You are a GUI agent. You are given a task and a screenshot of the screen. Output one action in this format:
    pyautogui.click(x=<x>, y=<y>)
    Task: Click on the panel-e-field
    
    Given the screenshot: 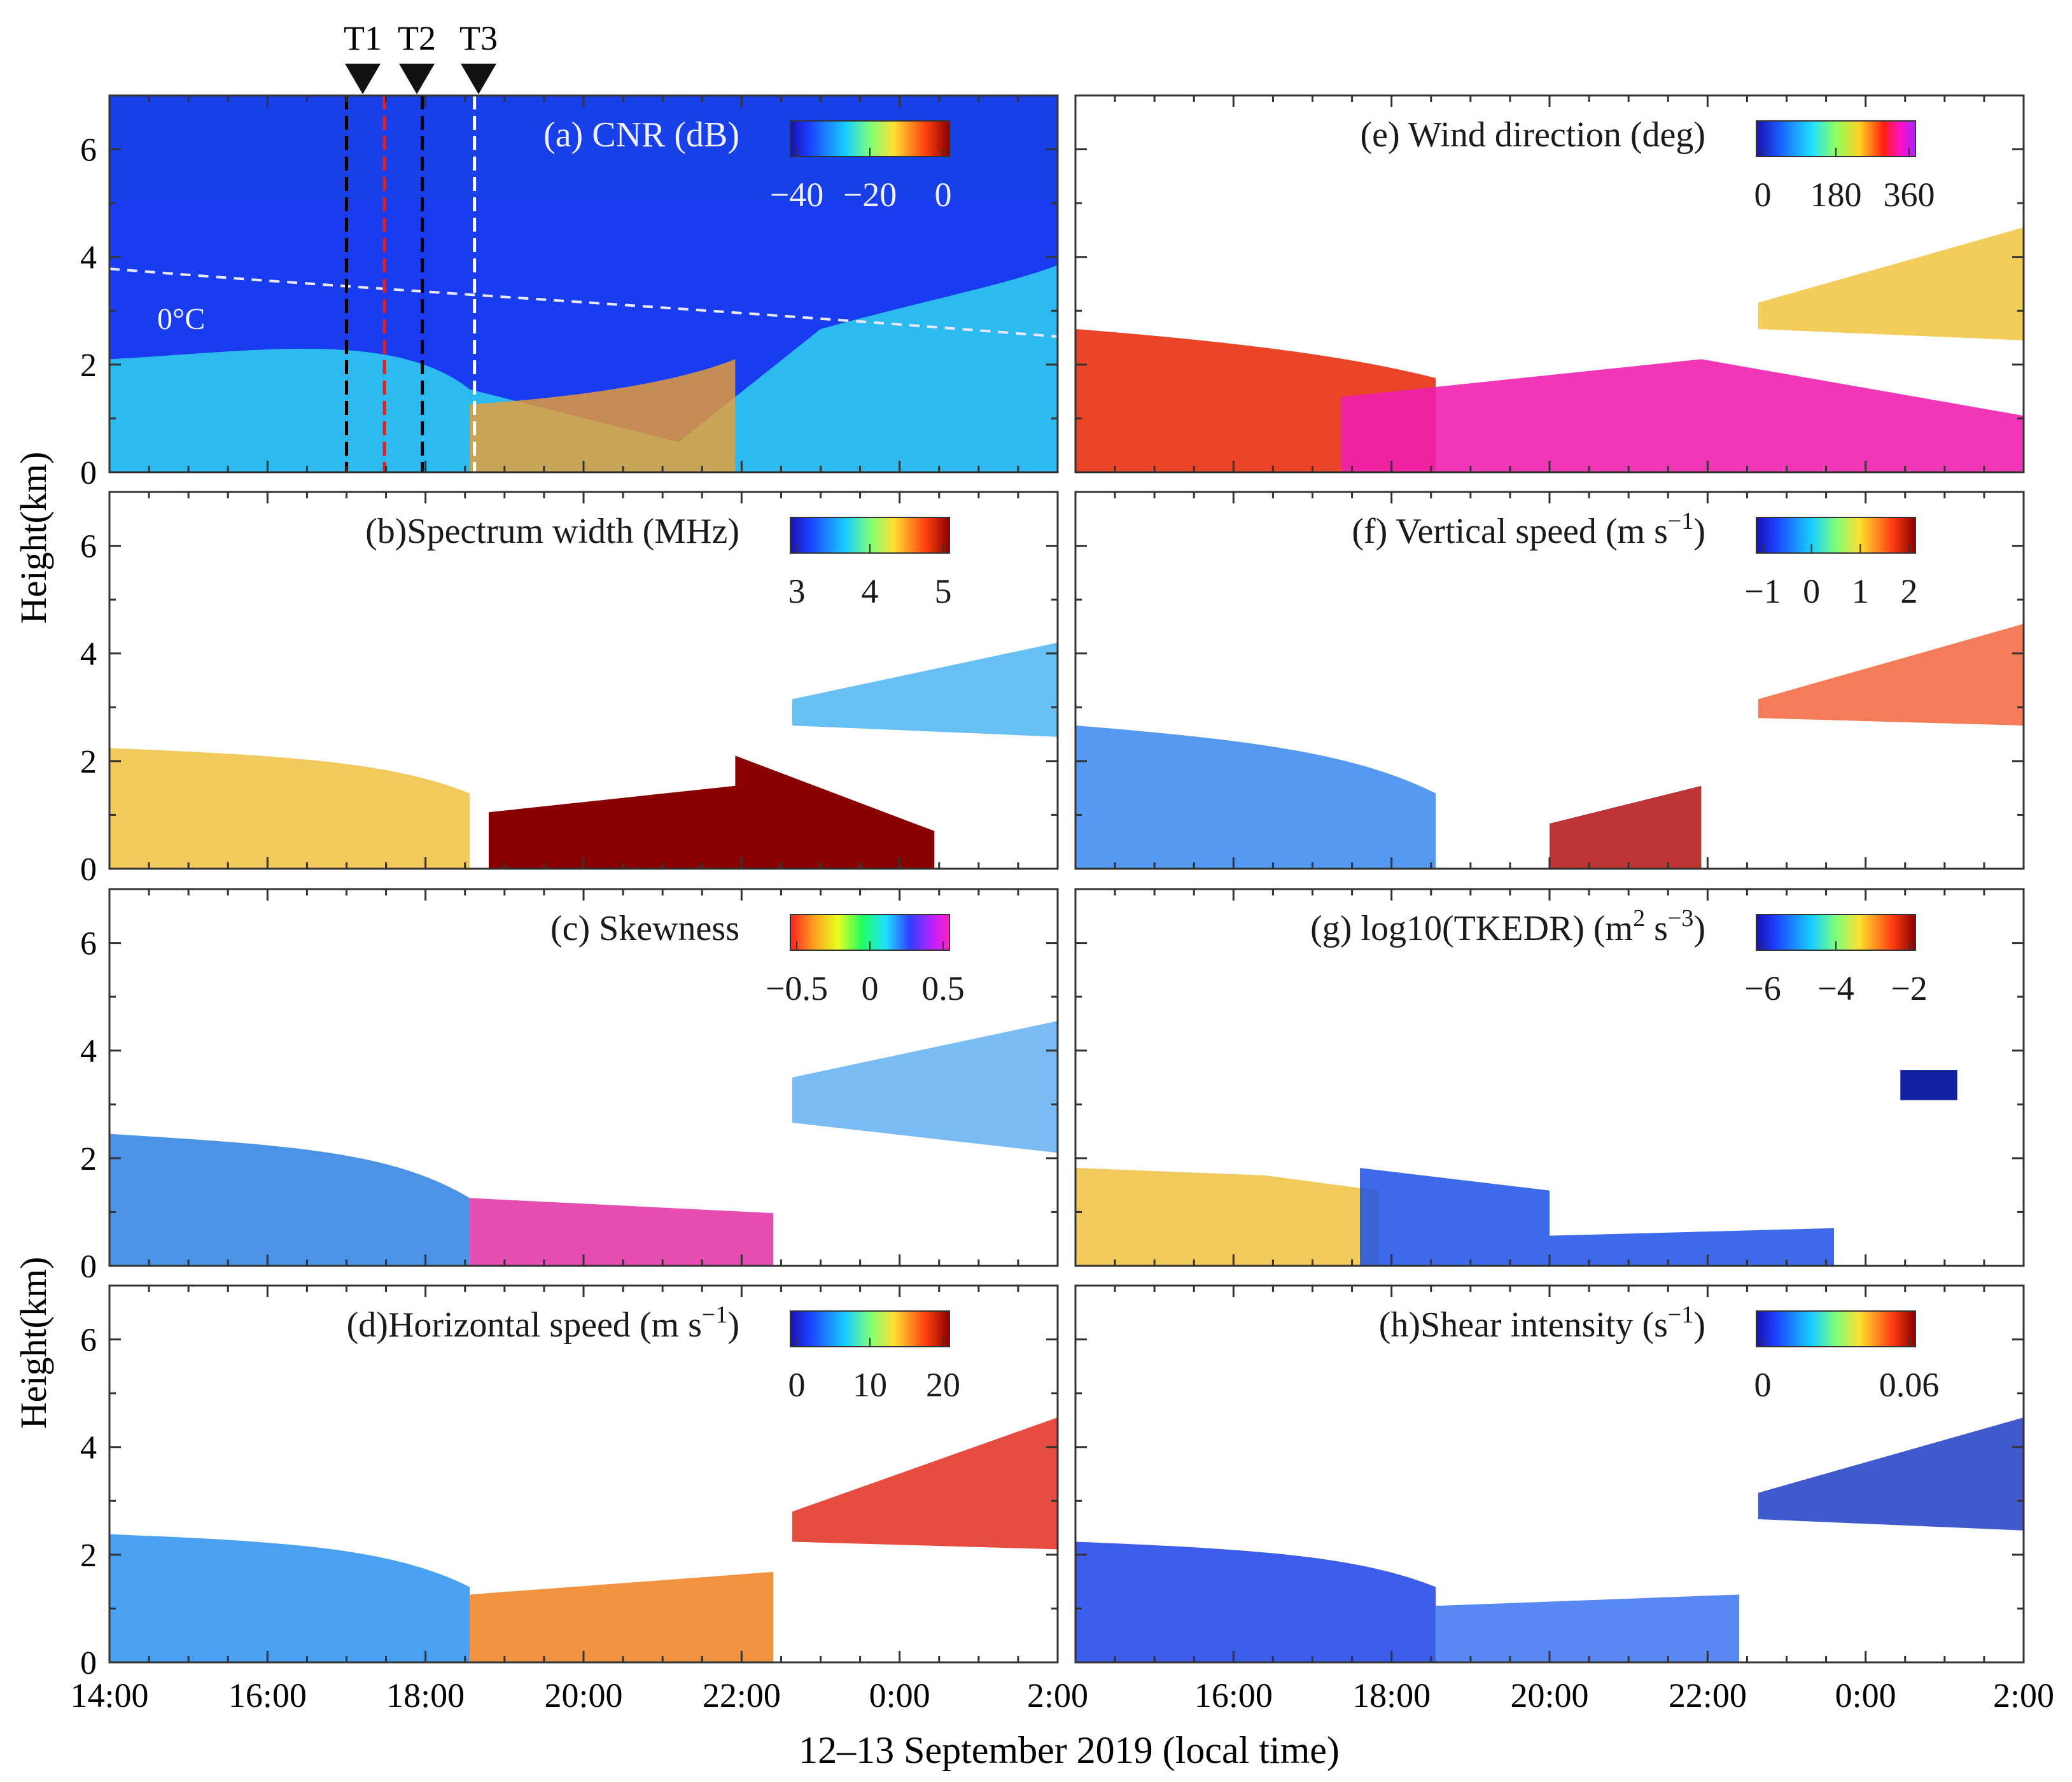 What is the action you would take?
    pyautogui.click(x=1549, y=350)
    